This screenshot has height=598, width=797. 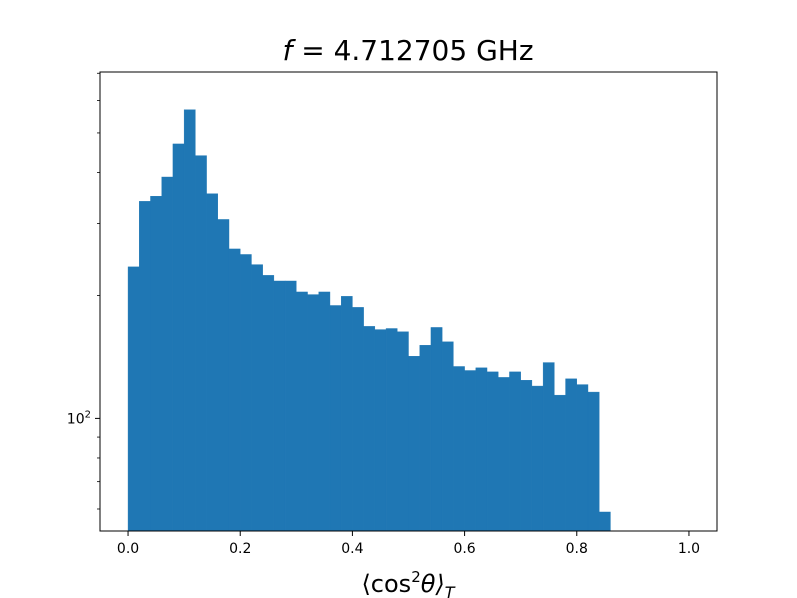 I want to click on x-tick-label: 0.4, so click(x=352, y=549).